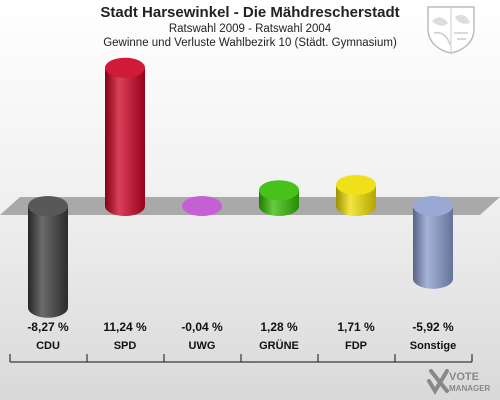  Describe the element at coordinates (356, 346) in the screenshot. I see `category-label: FDP` at that location.